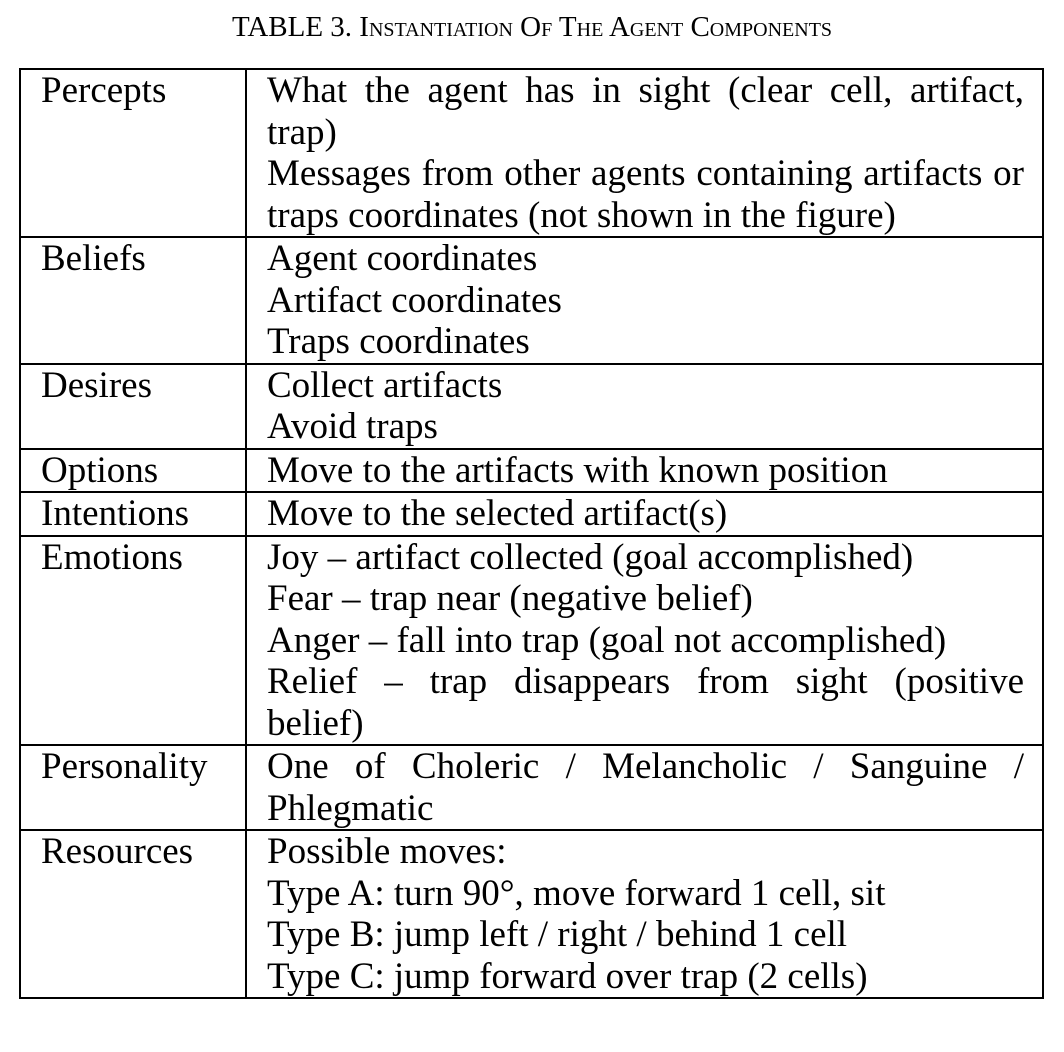 This screenshot has width=1064, height=1052. What do you see at coordinates (292, 27) in the screenshot?
I see `table-caption-number: TABLE 3.` at bounding box center [292, 27].